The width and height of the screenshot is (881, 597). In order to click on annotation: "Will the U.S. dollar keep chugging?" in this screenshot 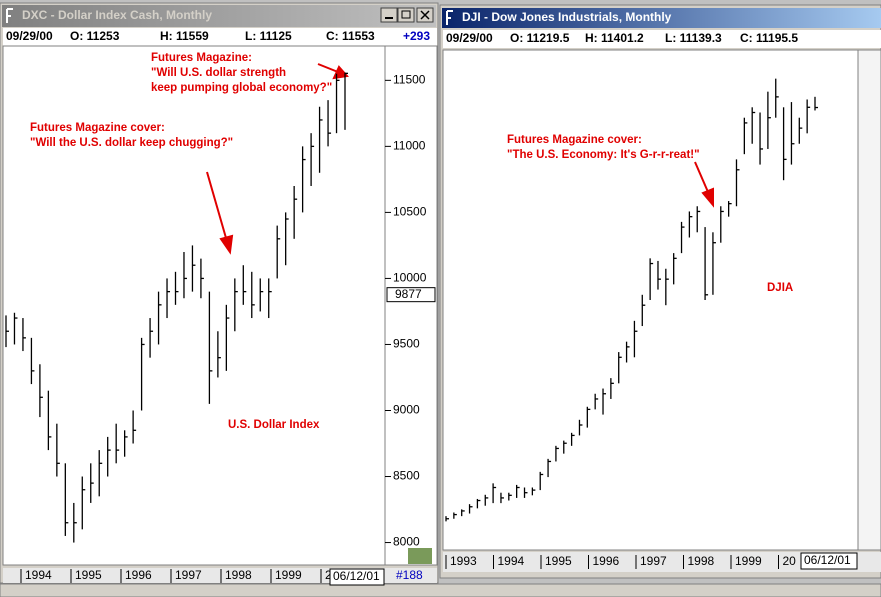, I will do `click(131, 143)`.